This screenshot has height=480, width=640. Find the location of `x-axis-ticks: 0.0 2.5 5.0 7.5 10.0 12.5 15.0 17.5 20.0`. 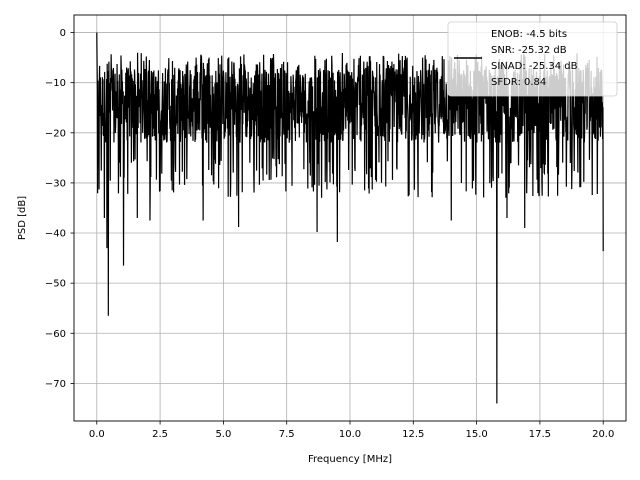

x-axis-ticks: 0.0 2.5 5.0 7.5 10.0 12.5 15.0 17.5 20.0 is located at coordinates (351, 430).